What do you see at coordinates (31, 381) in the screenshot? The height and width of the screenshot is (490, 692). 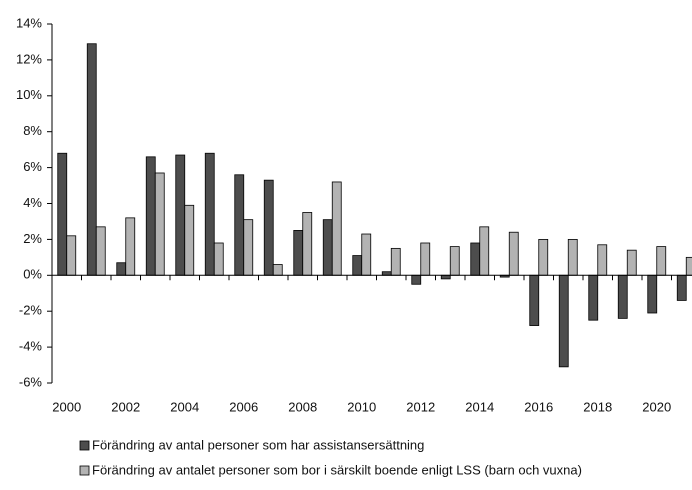 I see `y-tick-label: -6%` at bounding box center [31, 381].